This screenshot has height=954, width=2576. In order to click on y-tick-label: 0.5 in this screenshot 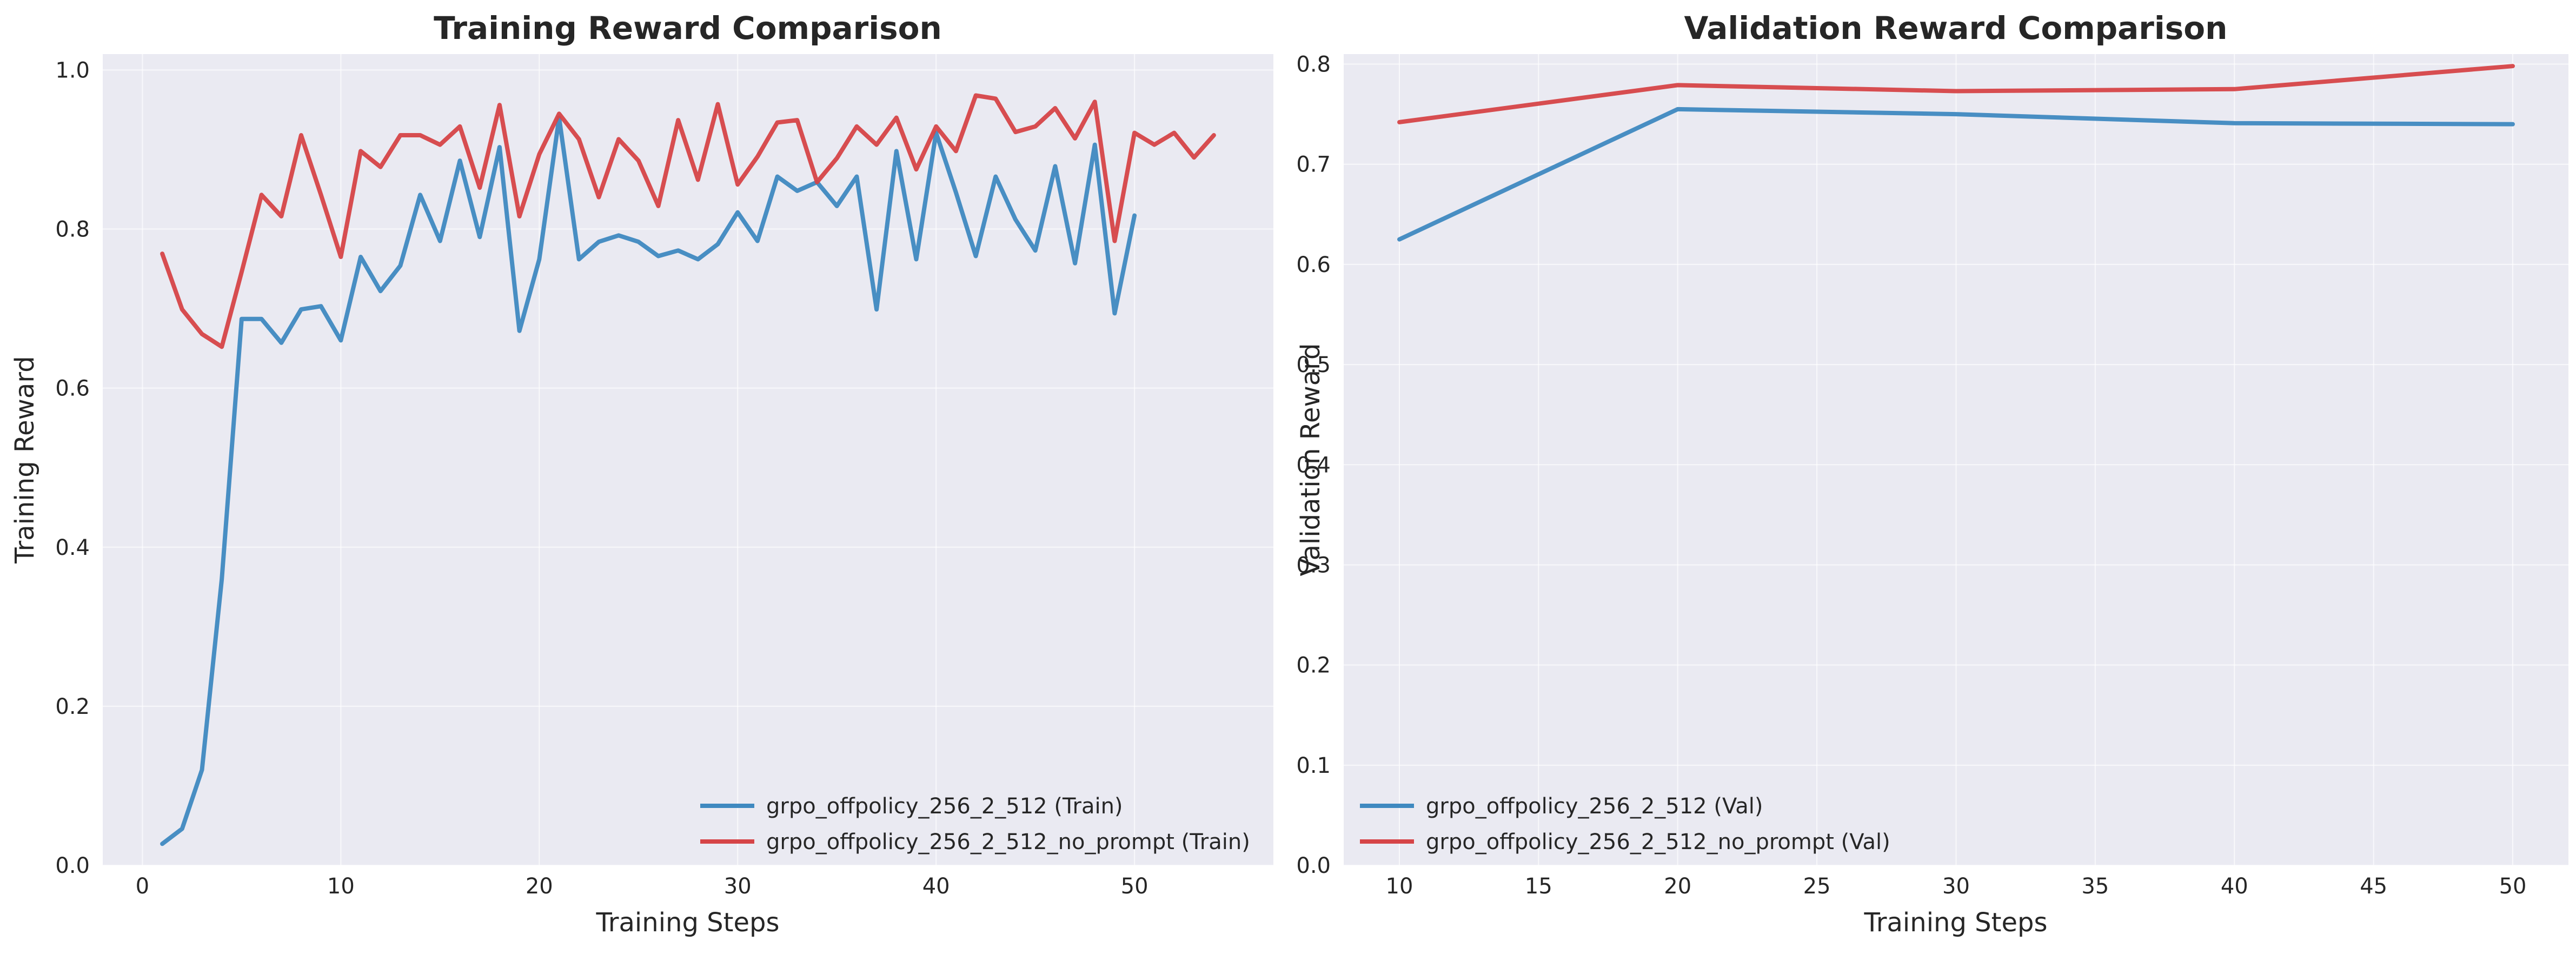, I will do `click(1313, 365)`.